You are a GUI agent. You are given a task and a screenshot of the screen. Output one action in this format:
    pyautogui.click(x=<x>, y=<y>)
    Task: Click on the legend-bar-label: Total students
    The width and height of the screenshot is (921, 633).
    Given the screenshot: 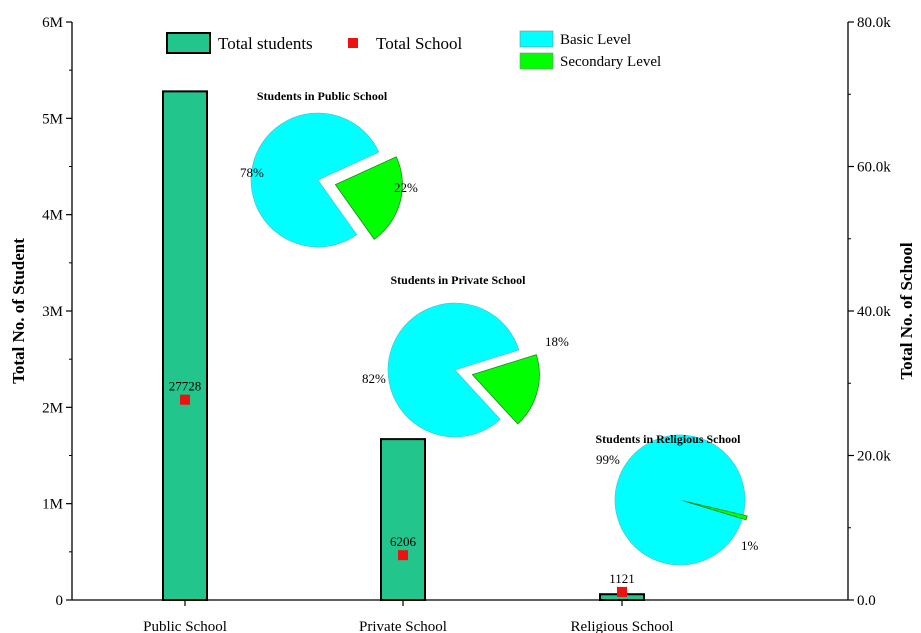 What is the action you would take?
    pyautogui.click(x=265, y=43)
    